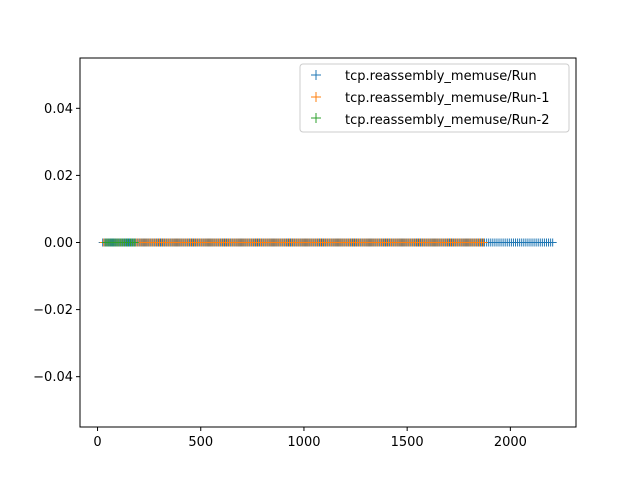 This screenshot has height=480, width=640. I want to click on legend-entry-run: tcp.reassembly_memuse/Run, so click(424, 76).